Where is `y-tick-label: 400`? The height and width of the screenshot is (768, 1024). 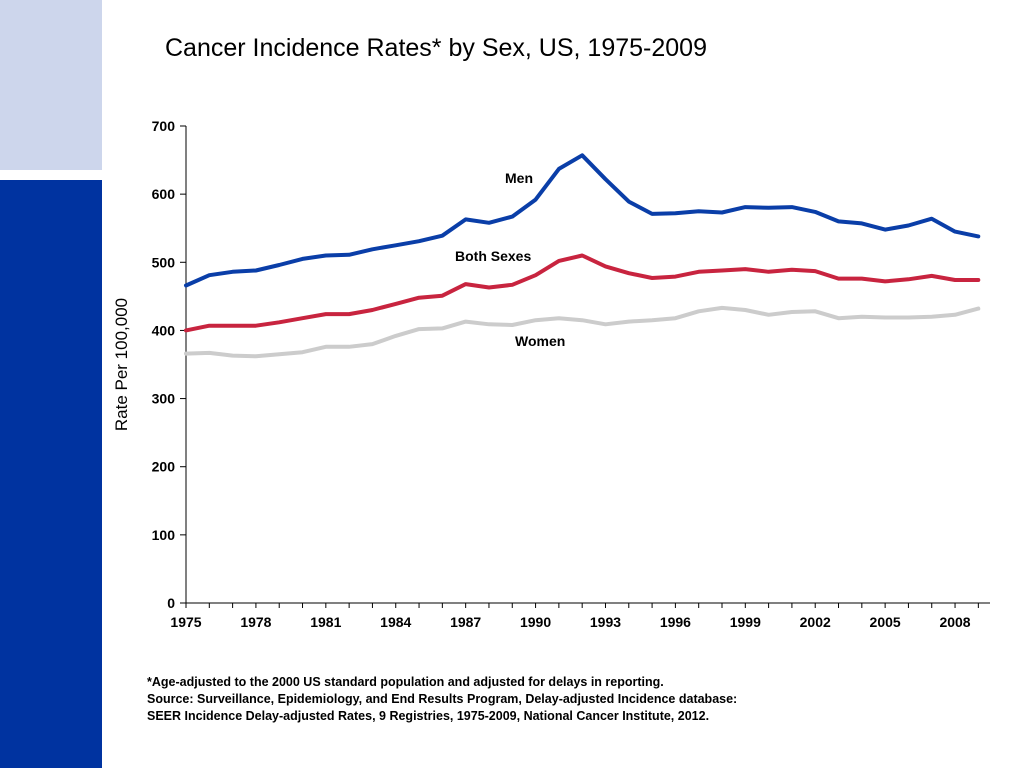
y-tick-label: 400 is located at coordinates (164, 330).